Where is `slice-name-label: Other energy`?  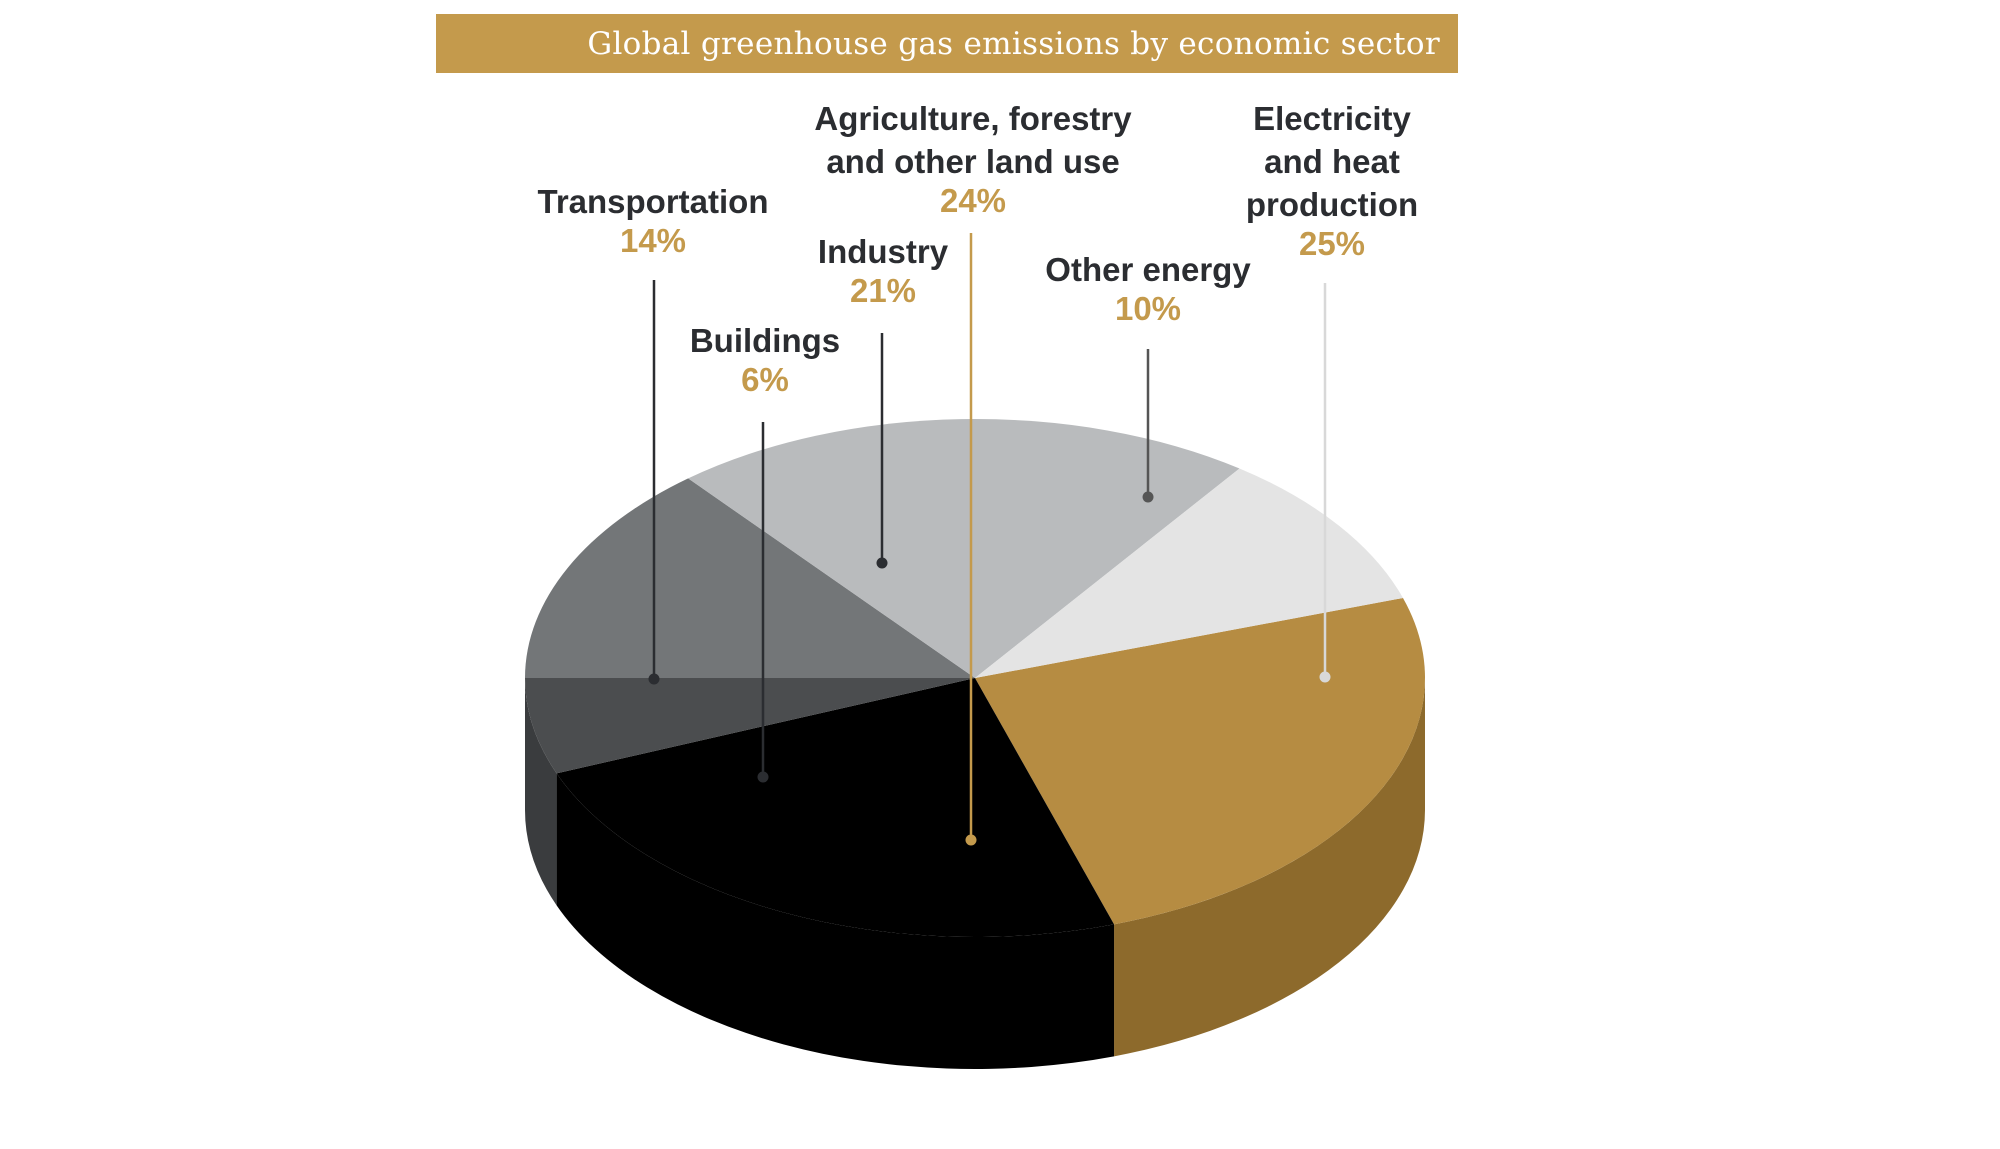
slice-name-label: Other energy is located at coordinates (1148, 269).